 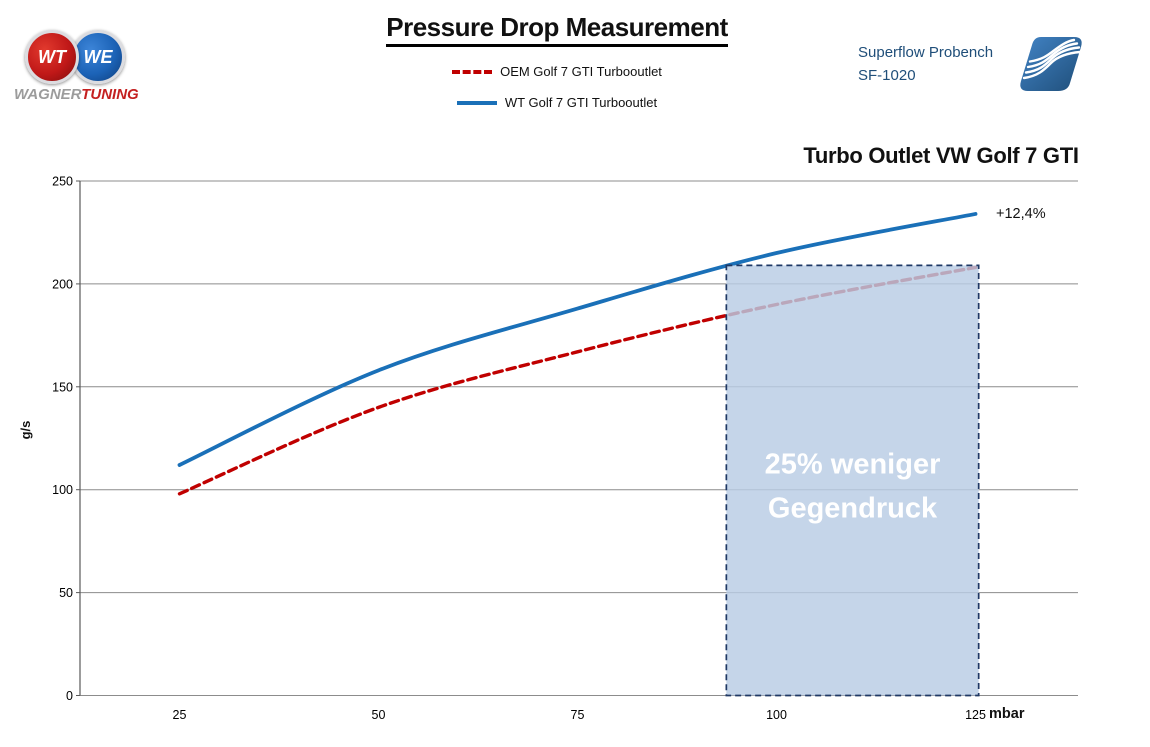 I want to click on legend-label-oem: OEM Golf 7 GTI Turbooutlet, so click(x=581, y=71).